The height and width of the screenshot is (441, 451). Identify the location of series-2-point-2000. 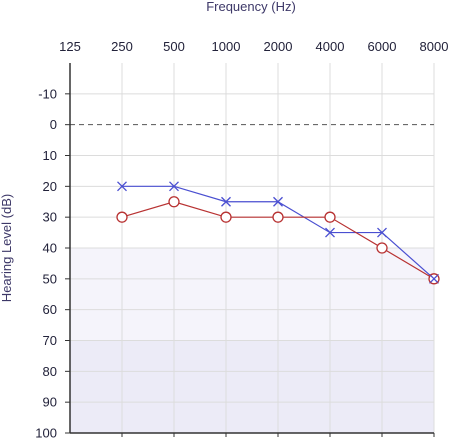
(278, 217).